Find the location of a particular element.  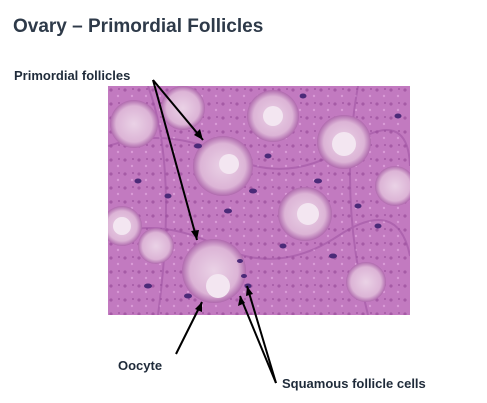

label-primordial-follicles: Primordial follicles is located at coordinates (72, 75).